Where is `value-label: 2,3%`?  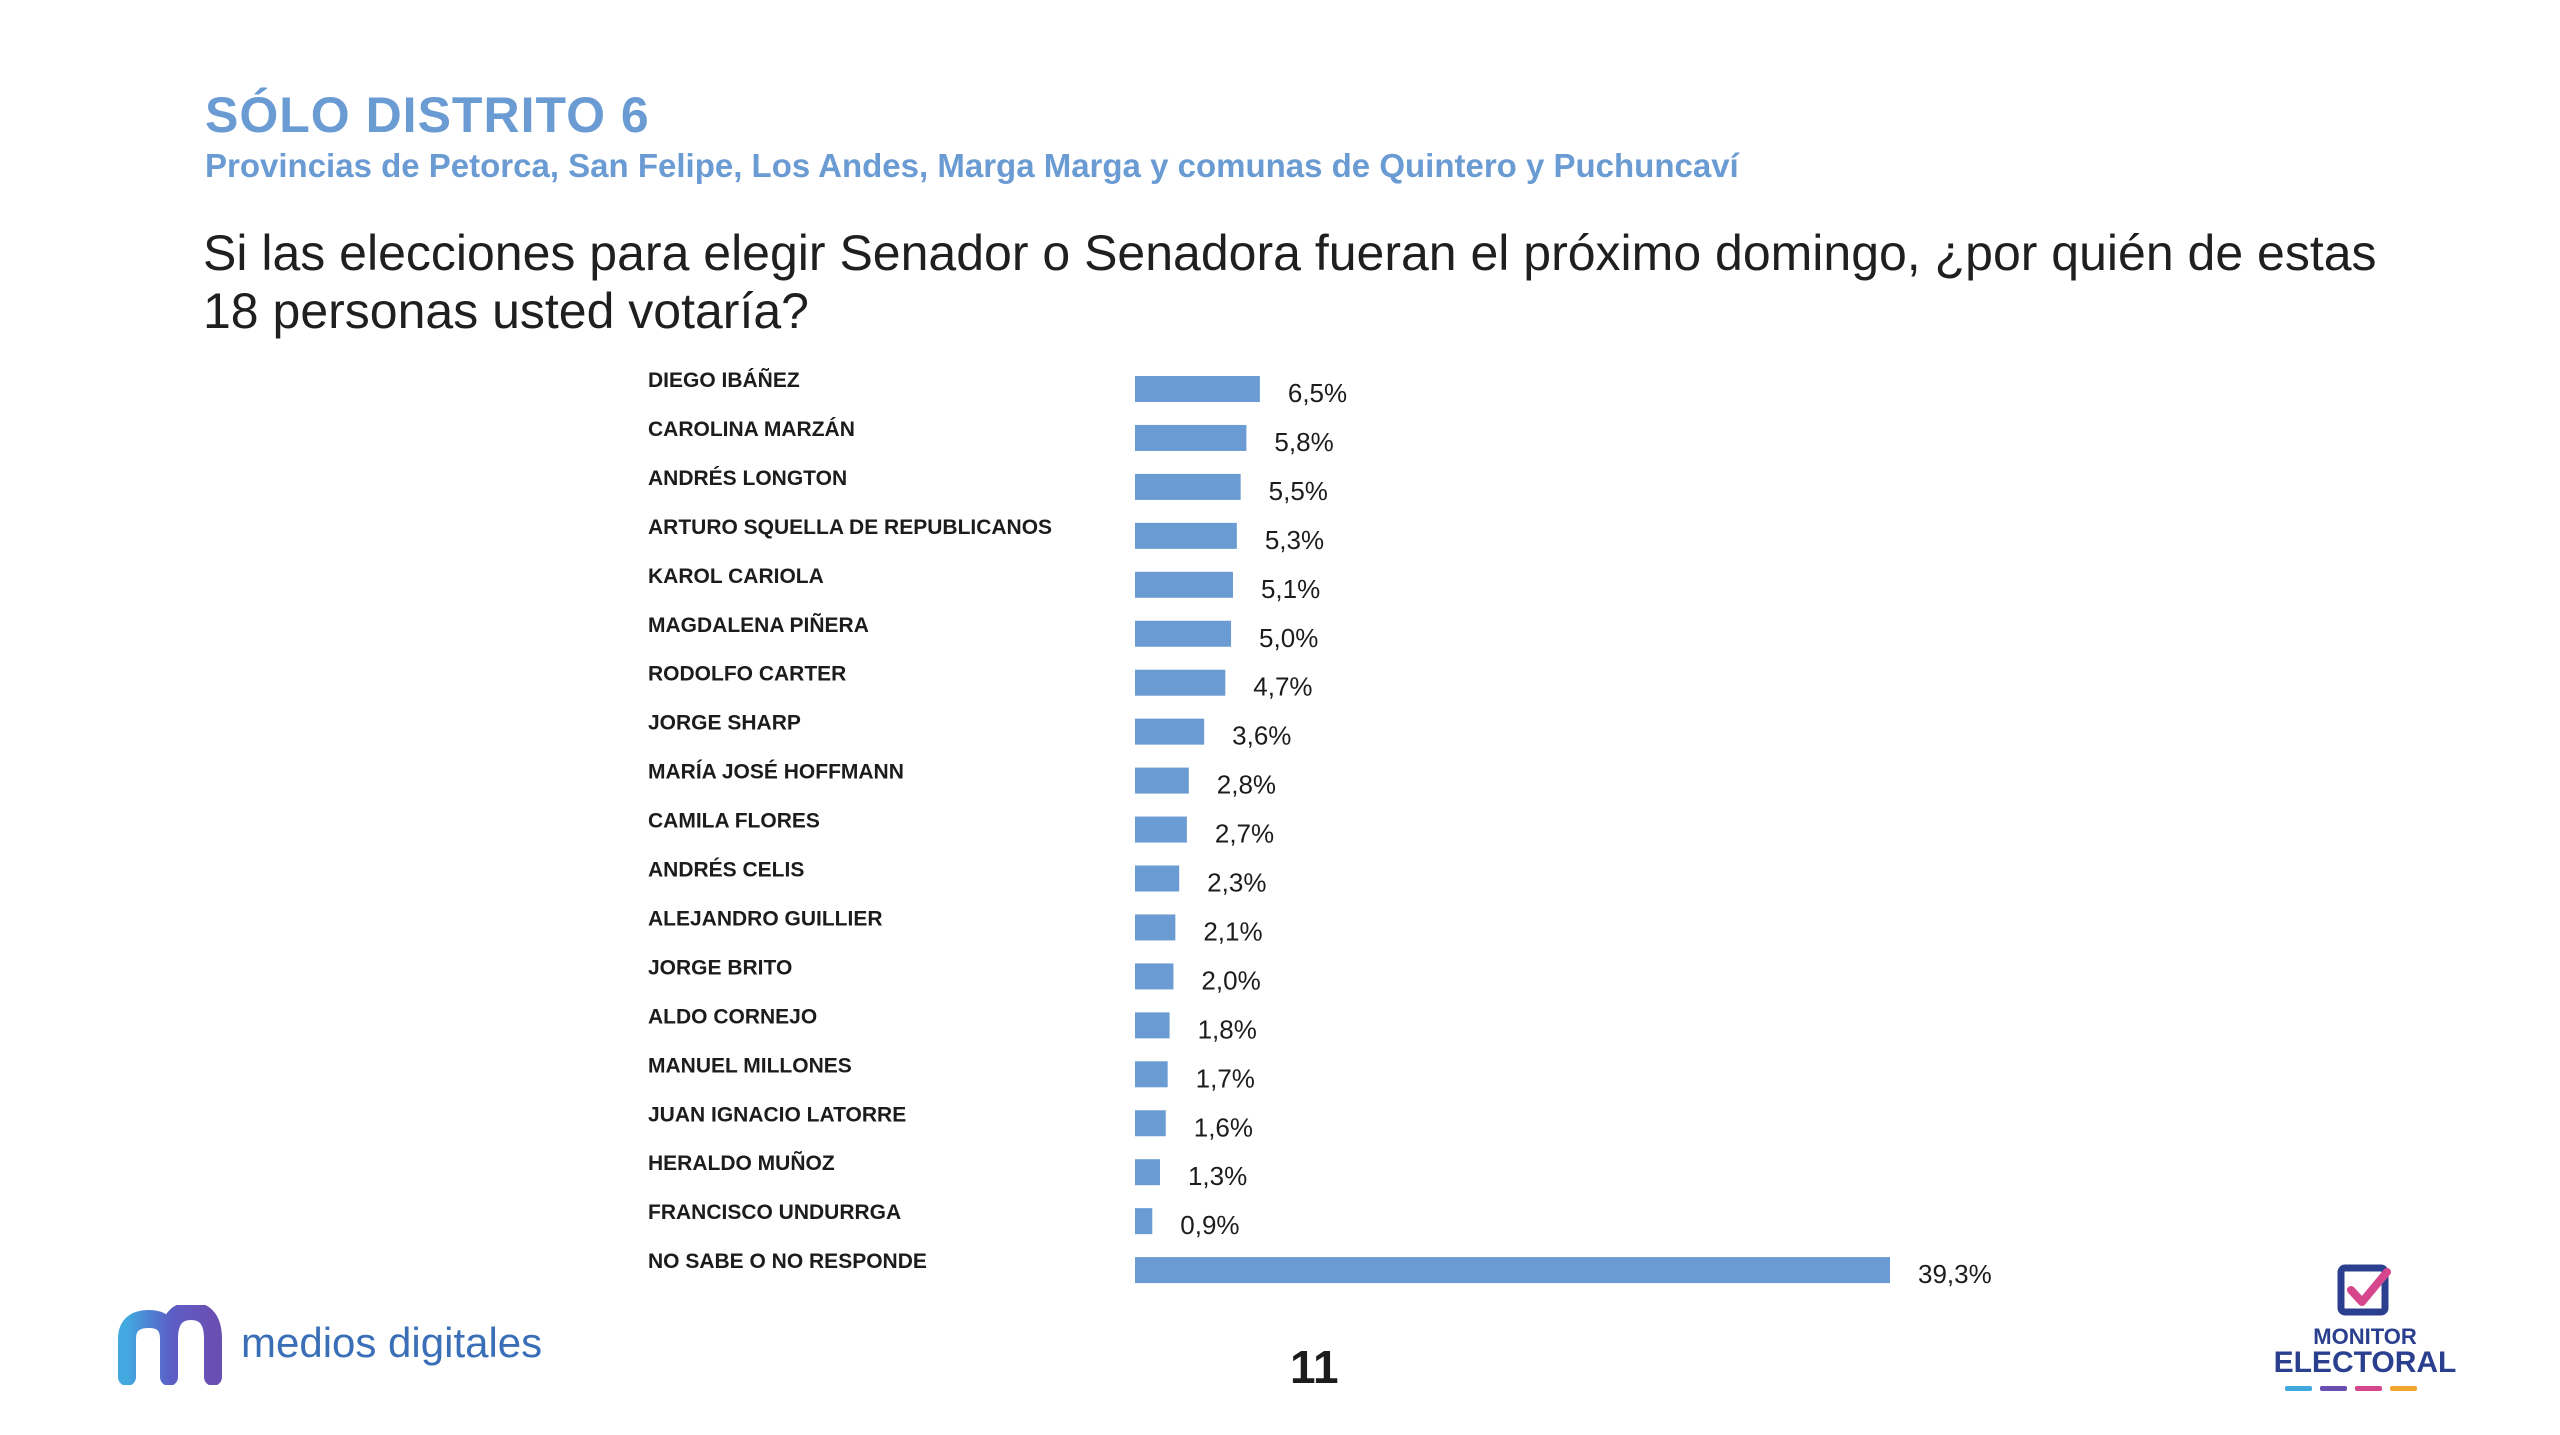
value-label: 2,3% is located at coordinates (1236, 883).